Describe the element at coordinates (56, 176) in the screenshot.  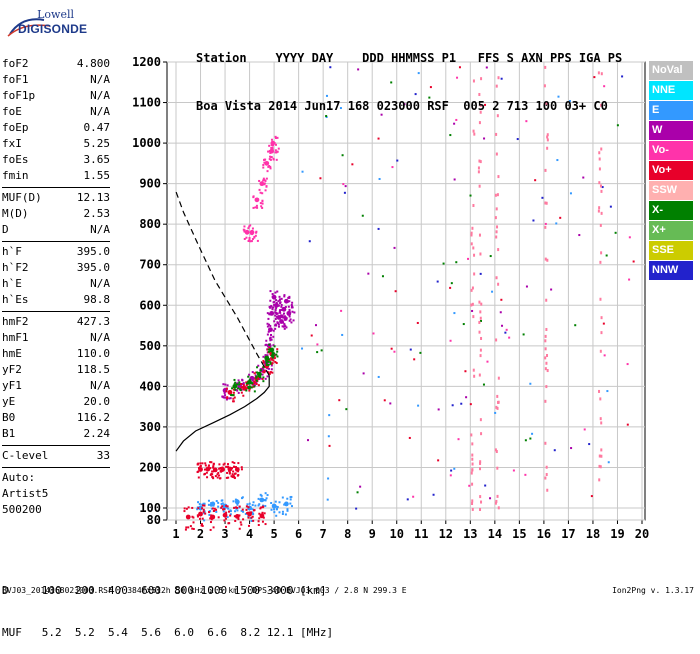
I see `param-row: fmin 1.55` at that location.